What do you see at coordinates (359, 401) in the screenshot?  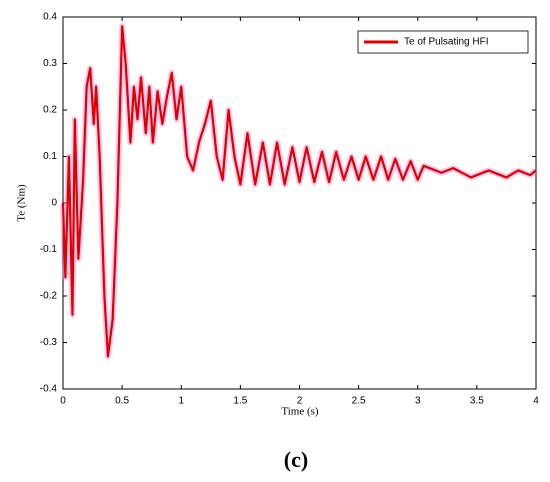 I see `x-tick-label: 2.5` at bounding box center [359, 401].